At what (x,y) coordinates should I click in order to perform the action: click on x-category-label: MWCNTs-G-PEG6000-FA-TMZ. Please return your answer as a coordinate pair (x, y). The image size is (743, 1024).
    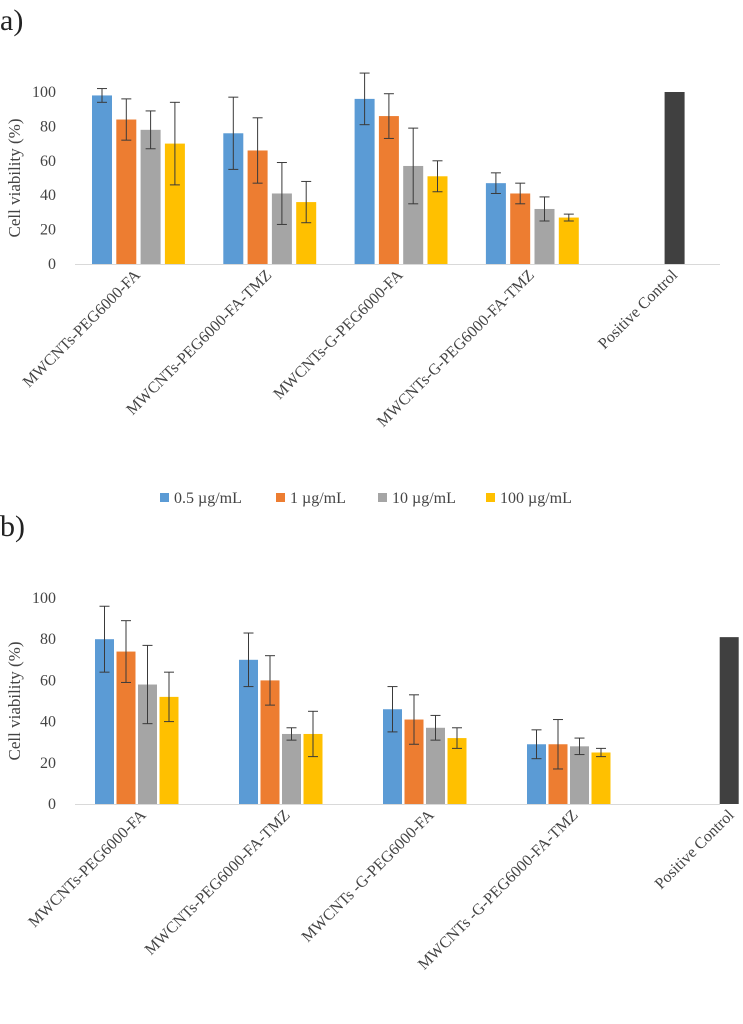
    Looking at the image, I should click on (456, 349).